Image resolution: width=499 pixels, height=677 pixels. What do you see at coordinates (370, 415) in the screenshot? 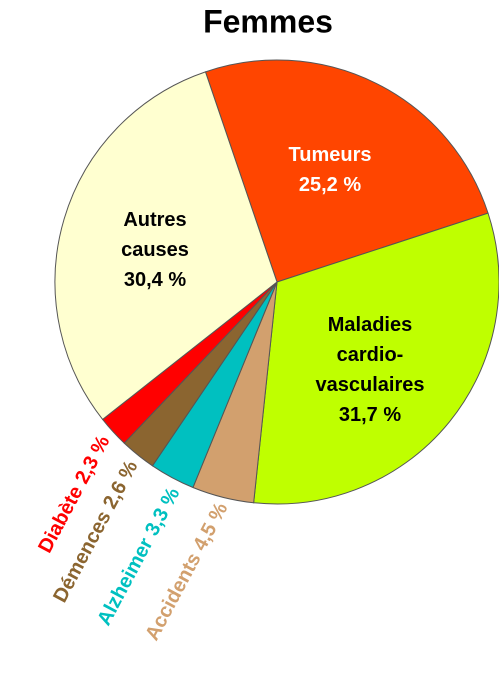
I see `slice-value: 31,7 %` at bounding box center [370, 415].